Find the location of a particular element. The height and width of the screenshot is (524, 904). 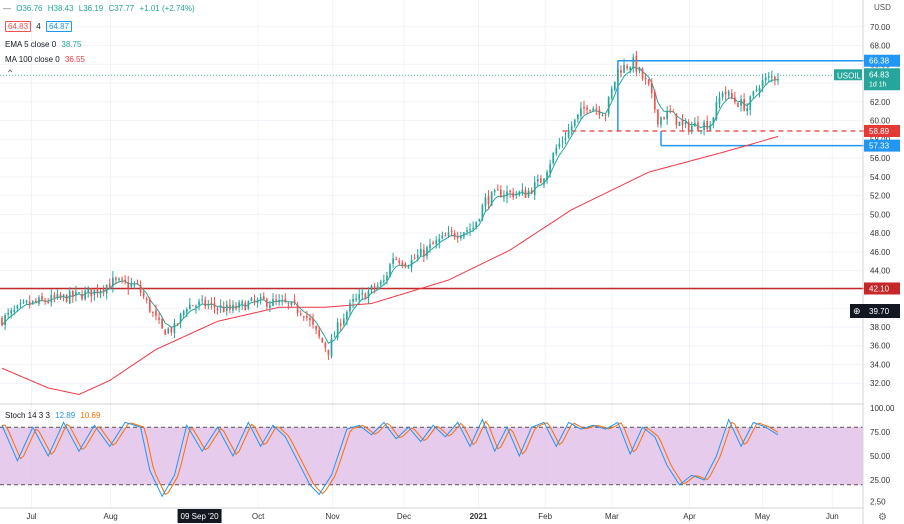

ma-value: 36.55 is located at coordinates (74, 59).